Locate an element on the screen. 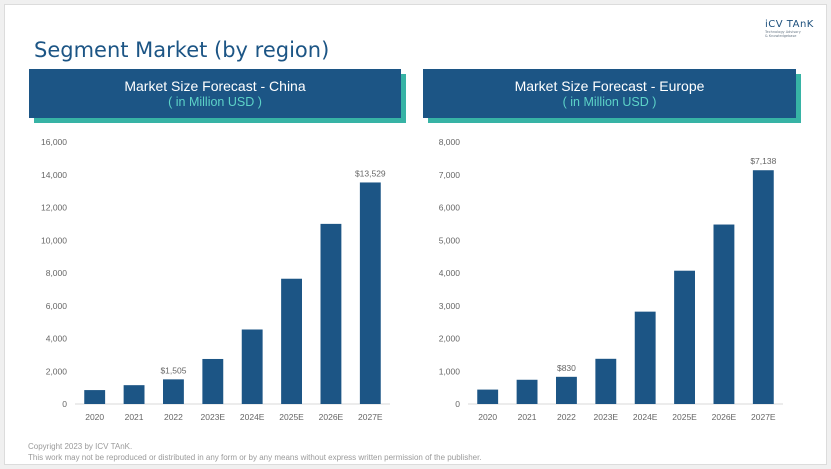 This screenshot has width=831, height=469. europe-x-tick-label: 2027E is located at coordinates (763, 417).